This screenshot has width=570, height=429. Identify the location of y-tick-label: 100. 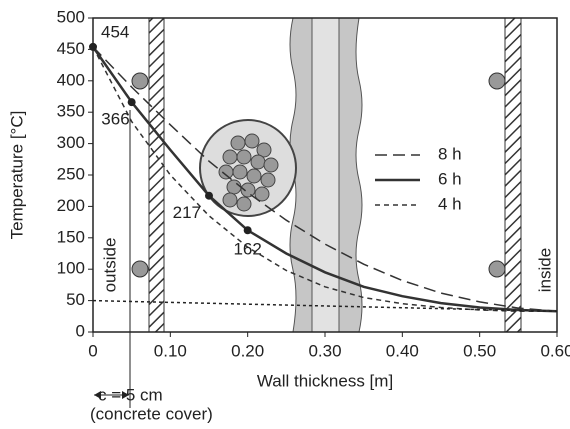
(71, 268).